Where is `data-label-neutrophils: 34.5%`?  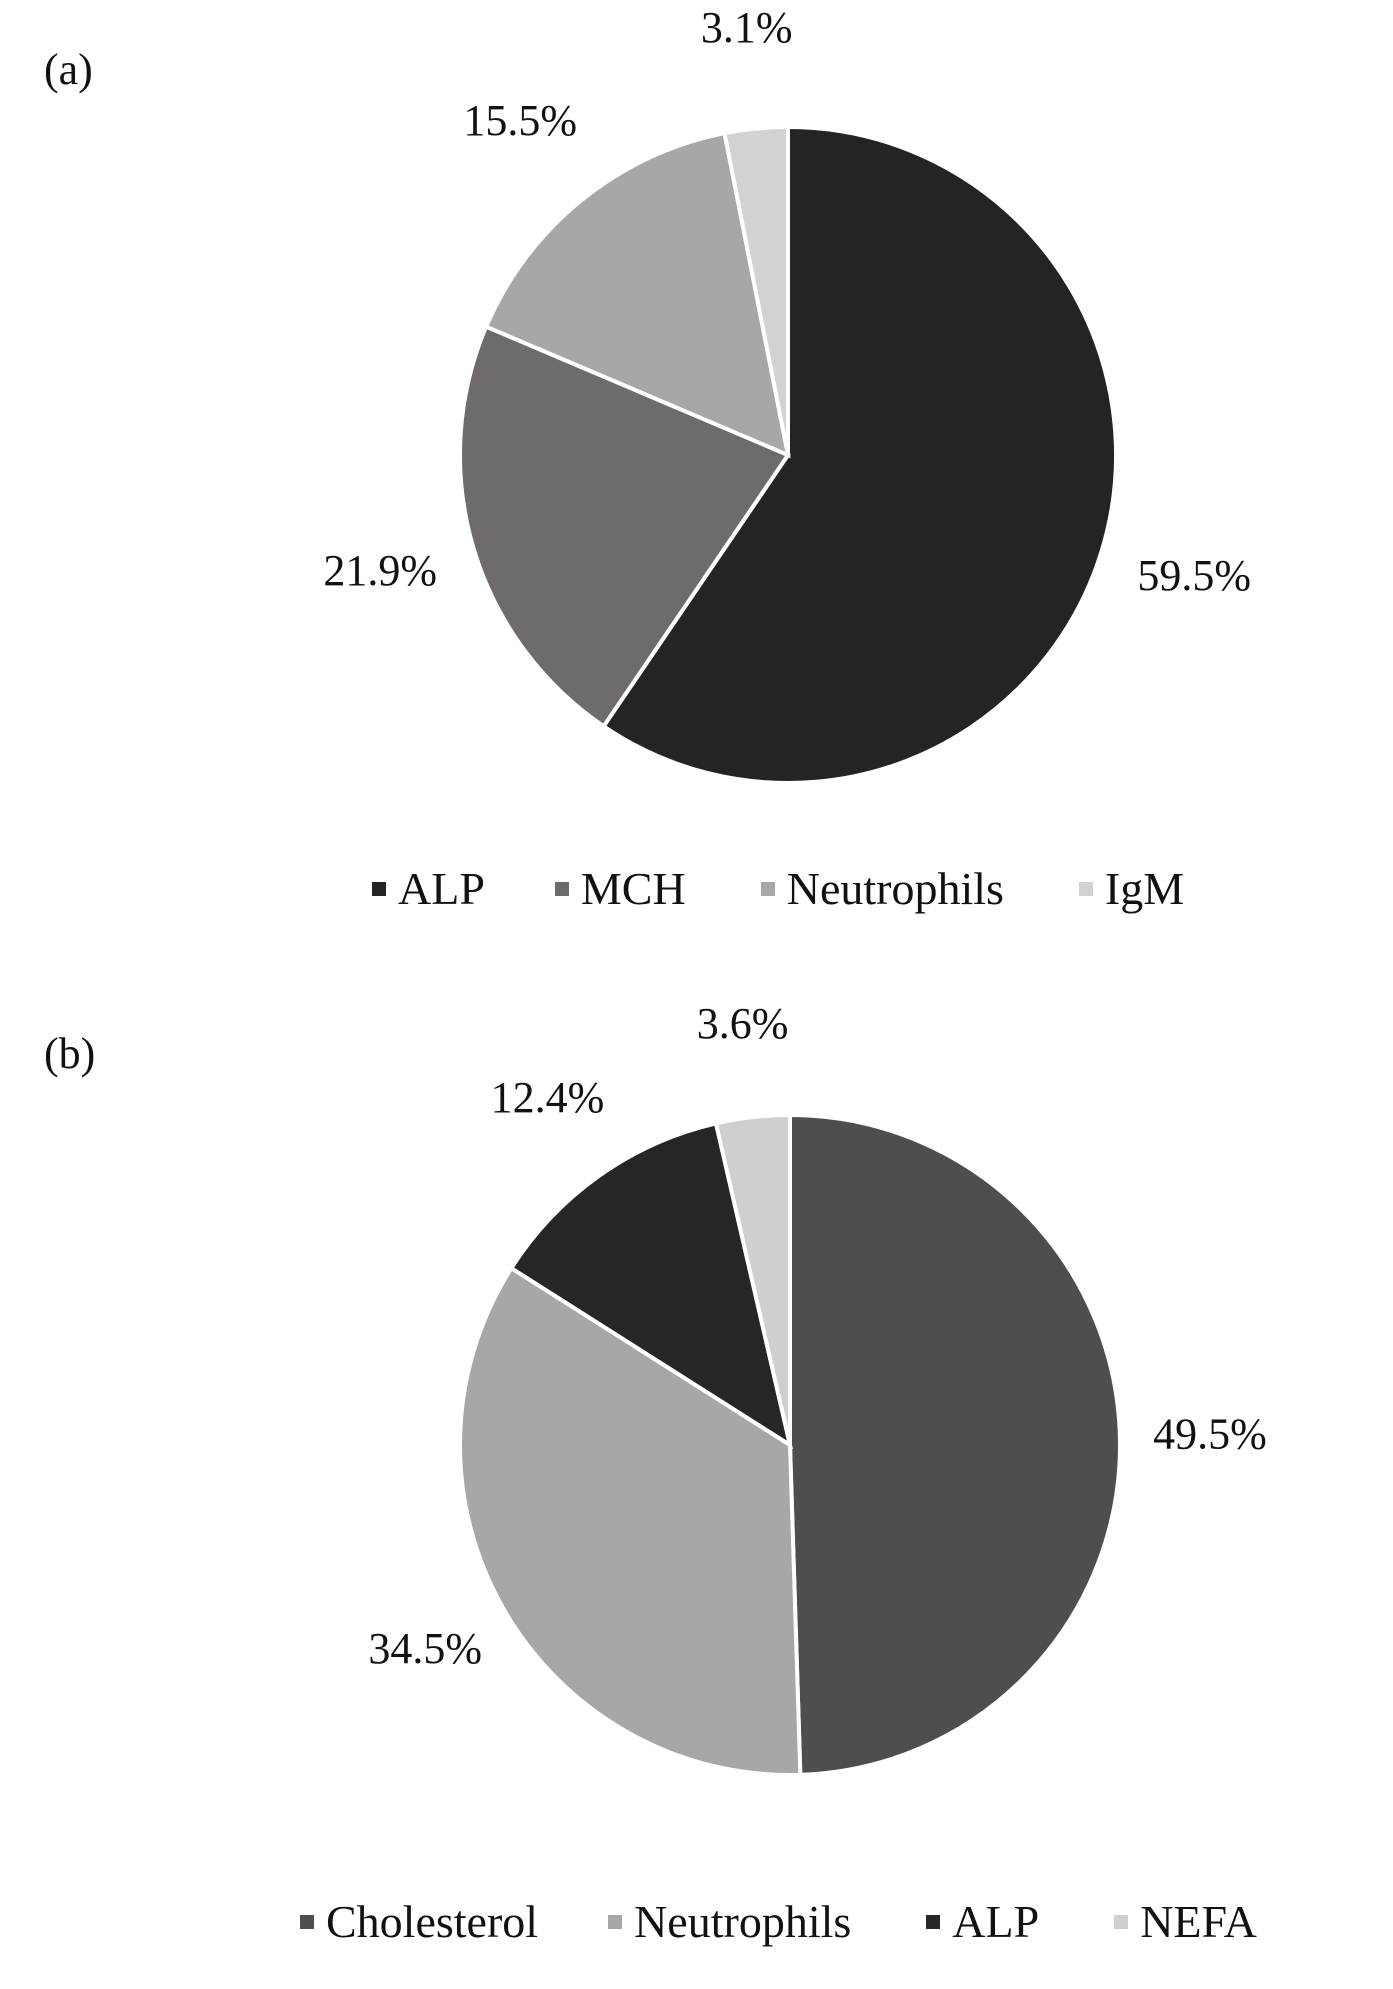 data-label-neutrophils: 34.5% is located at coordinates (425, 1648).